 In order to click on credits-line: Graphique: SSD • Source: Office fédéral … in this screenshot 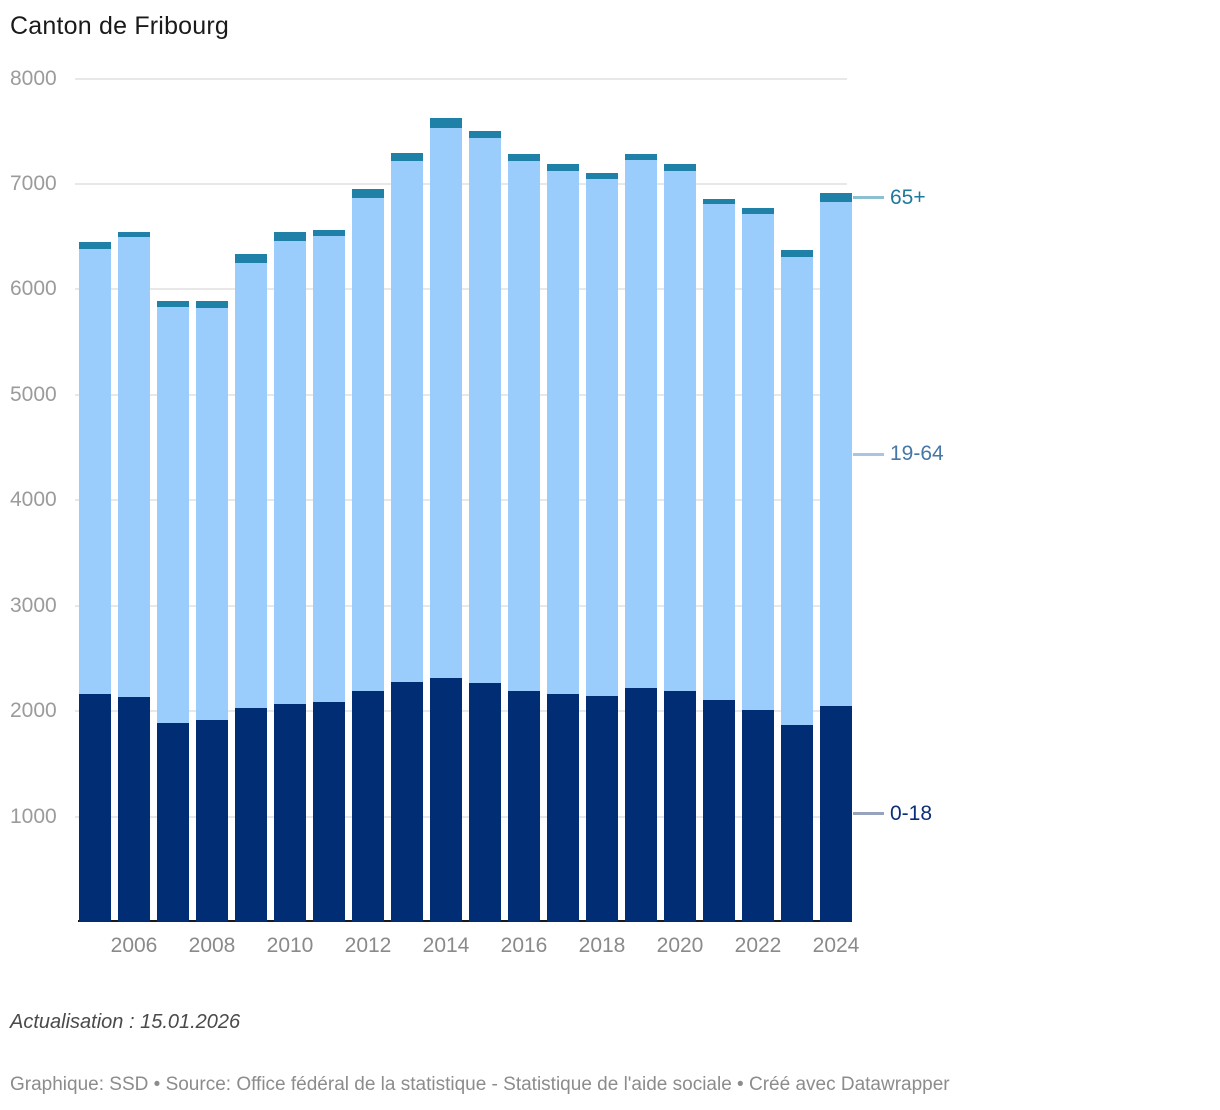, I will do `click(480, 1084)`.